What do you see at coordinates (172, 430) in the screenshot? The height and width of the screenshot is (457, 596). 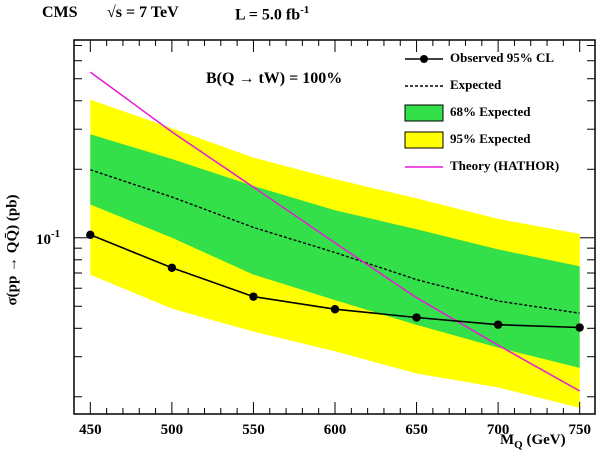 I see `x-tick-label: 500` at bounding box center [172, 430].